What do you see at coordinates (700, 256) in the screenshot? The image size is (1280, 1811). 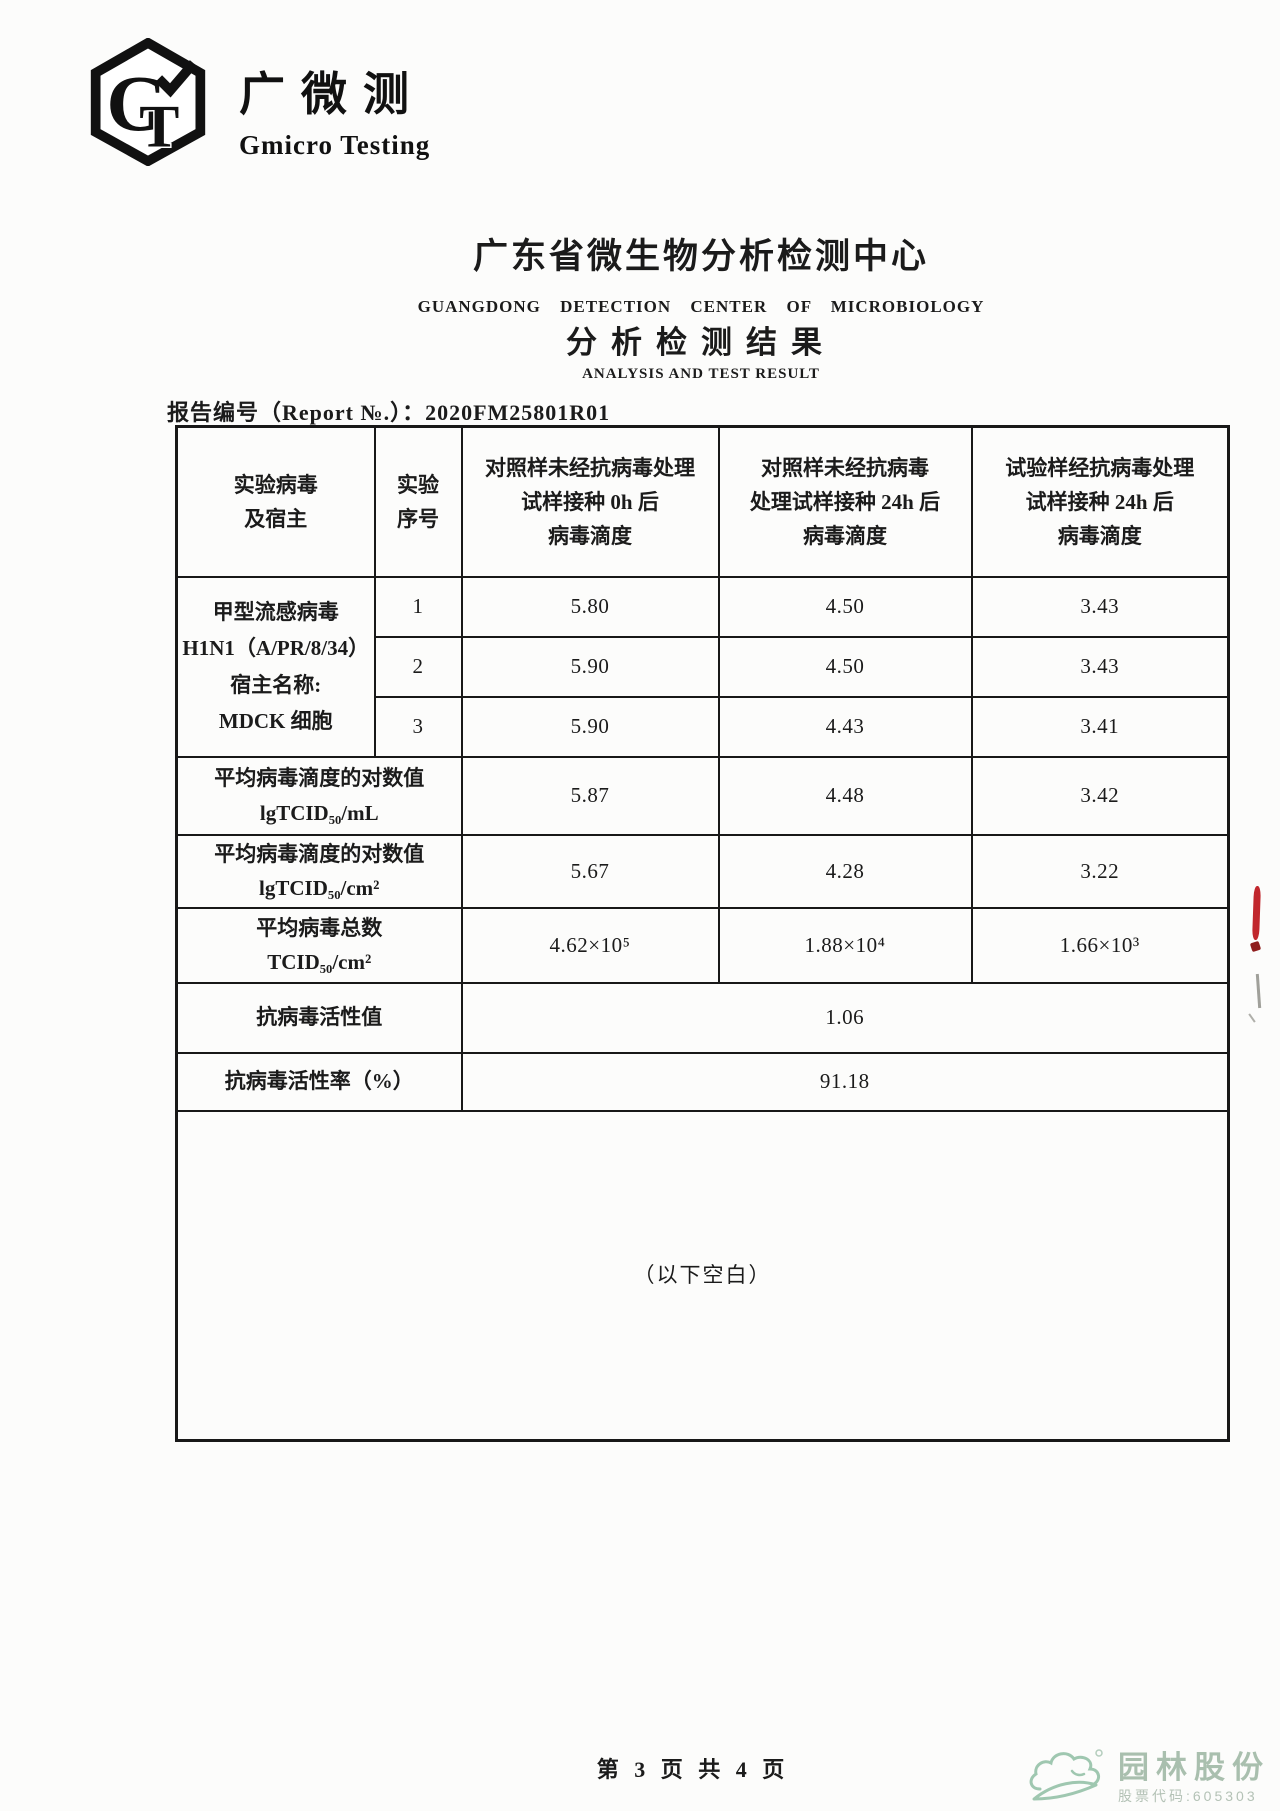 I see `org-title-cn: 广东省微生物分析检测中心` at bounding box center [700, 256].